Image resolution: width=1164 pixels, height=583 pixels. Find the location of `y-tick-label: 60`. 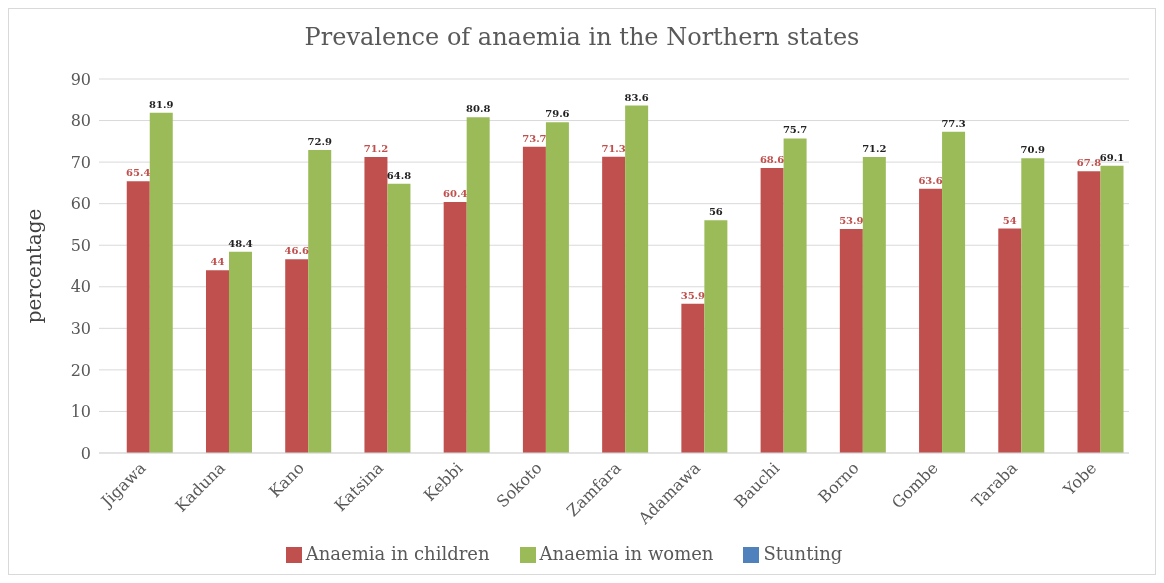

y-tick-label: 60 is located at coordinates (80, 204).